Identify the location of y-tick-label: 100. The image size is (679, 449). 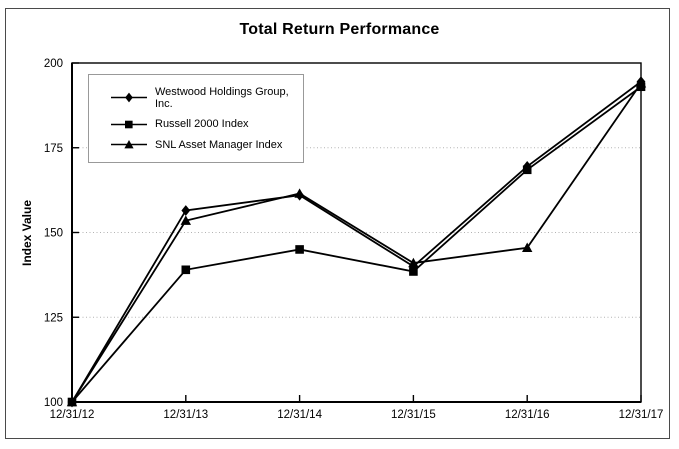
(53, 403).